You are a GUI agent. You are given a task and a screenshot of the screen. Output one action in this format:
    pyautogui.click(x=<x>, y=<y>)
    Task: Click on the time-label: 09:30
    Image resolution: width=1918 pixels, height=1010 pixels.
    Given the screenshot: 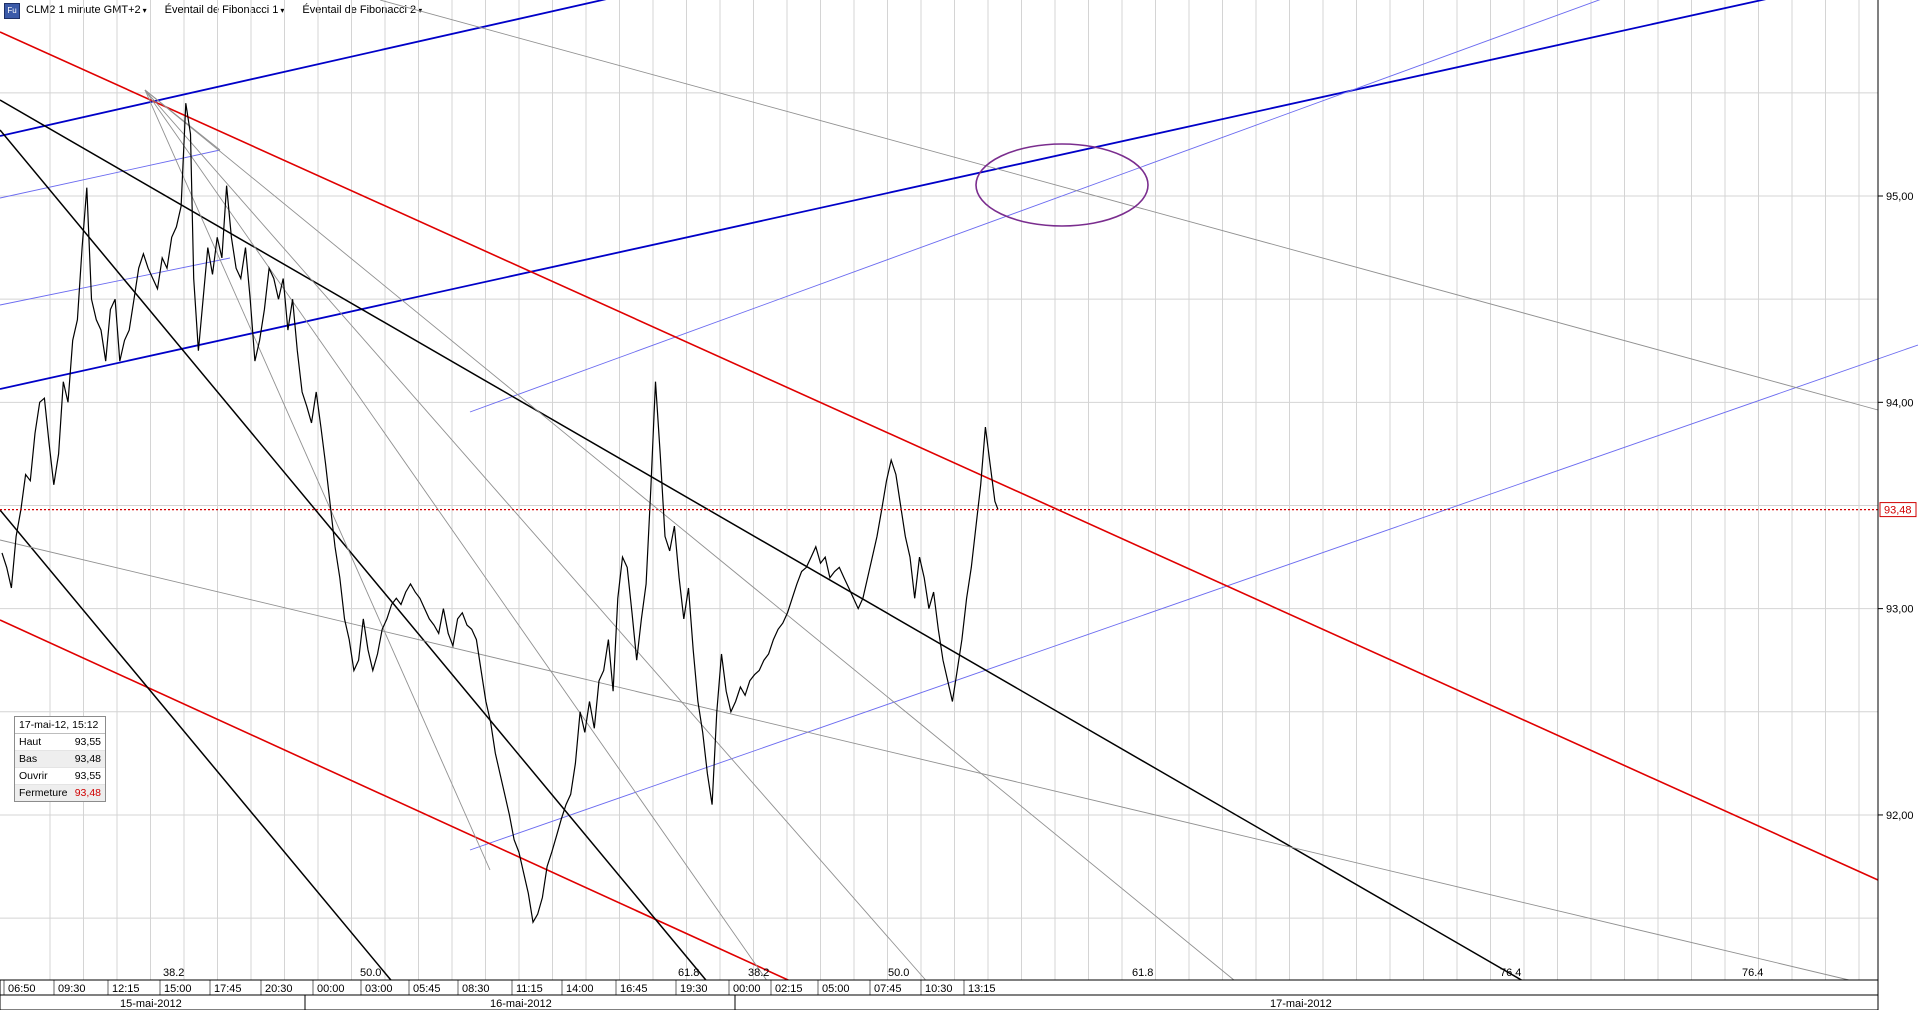 What is the action you would take?
    pyautogui.click(x=72, y=989)
    